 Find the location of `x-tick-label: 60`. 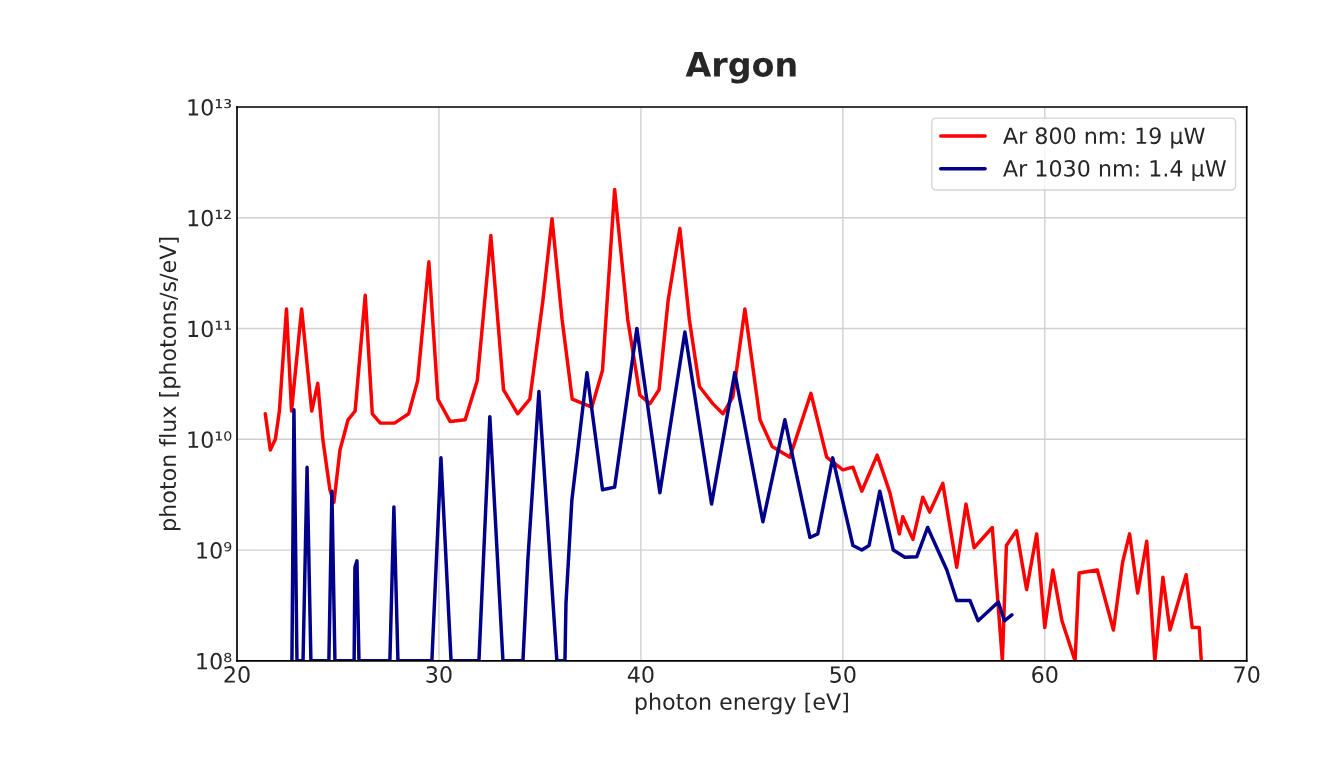

x-tick-label: 60 is located at coordinates (1045, 674).